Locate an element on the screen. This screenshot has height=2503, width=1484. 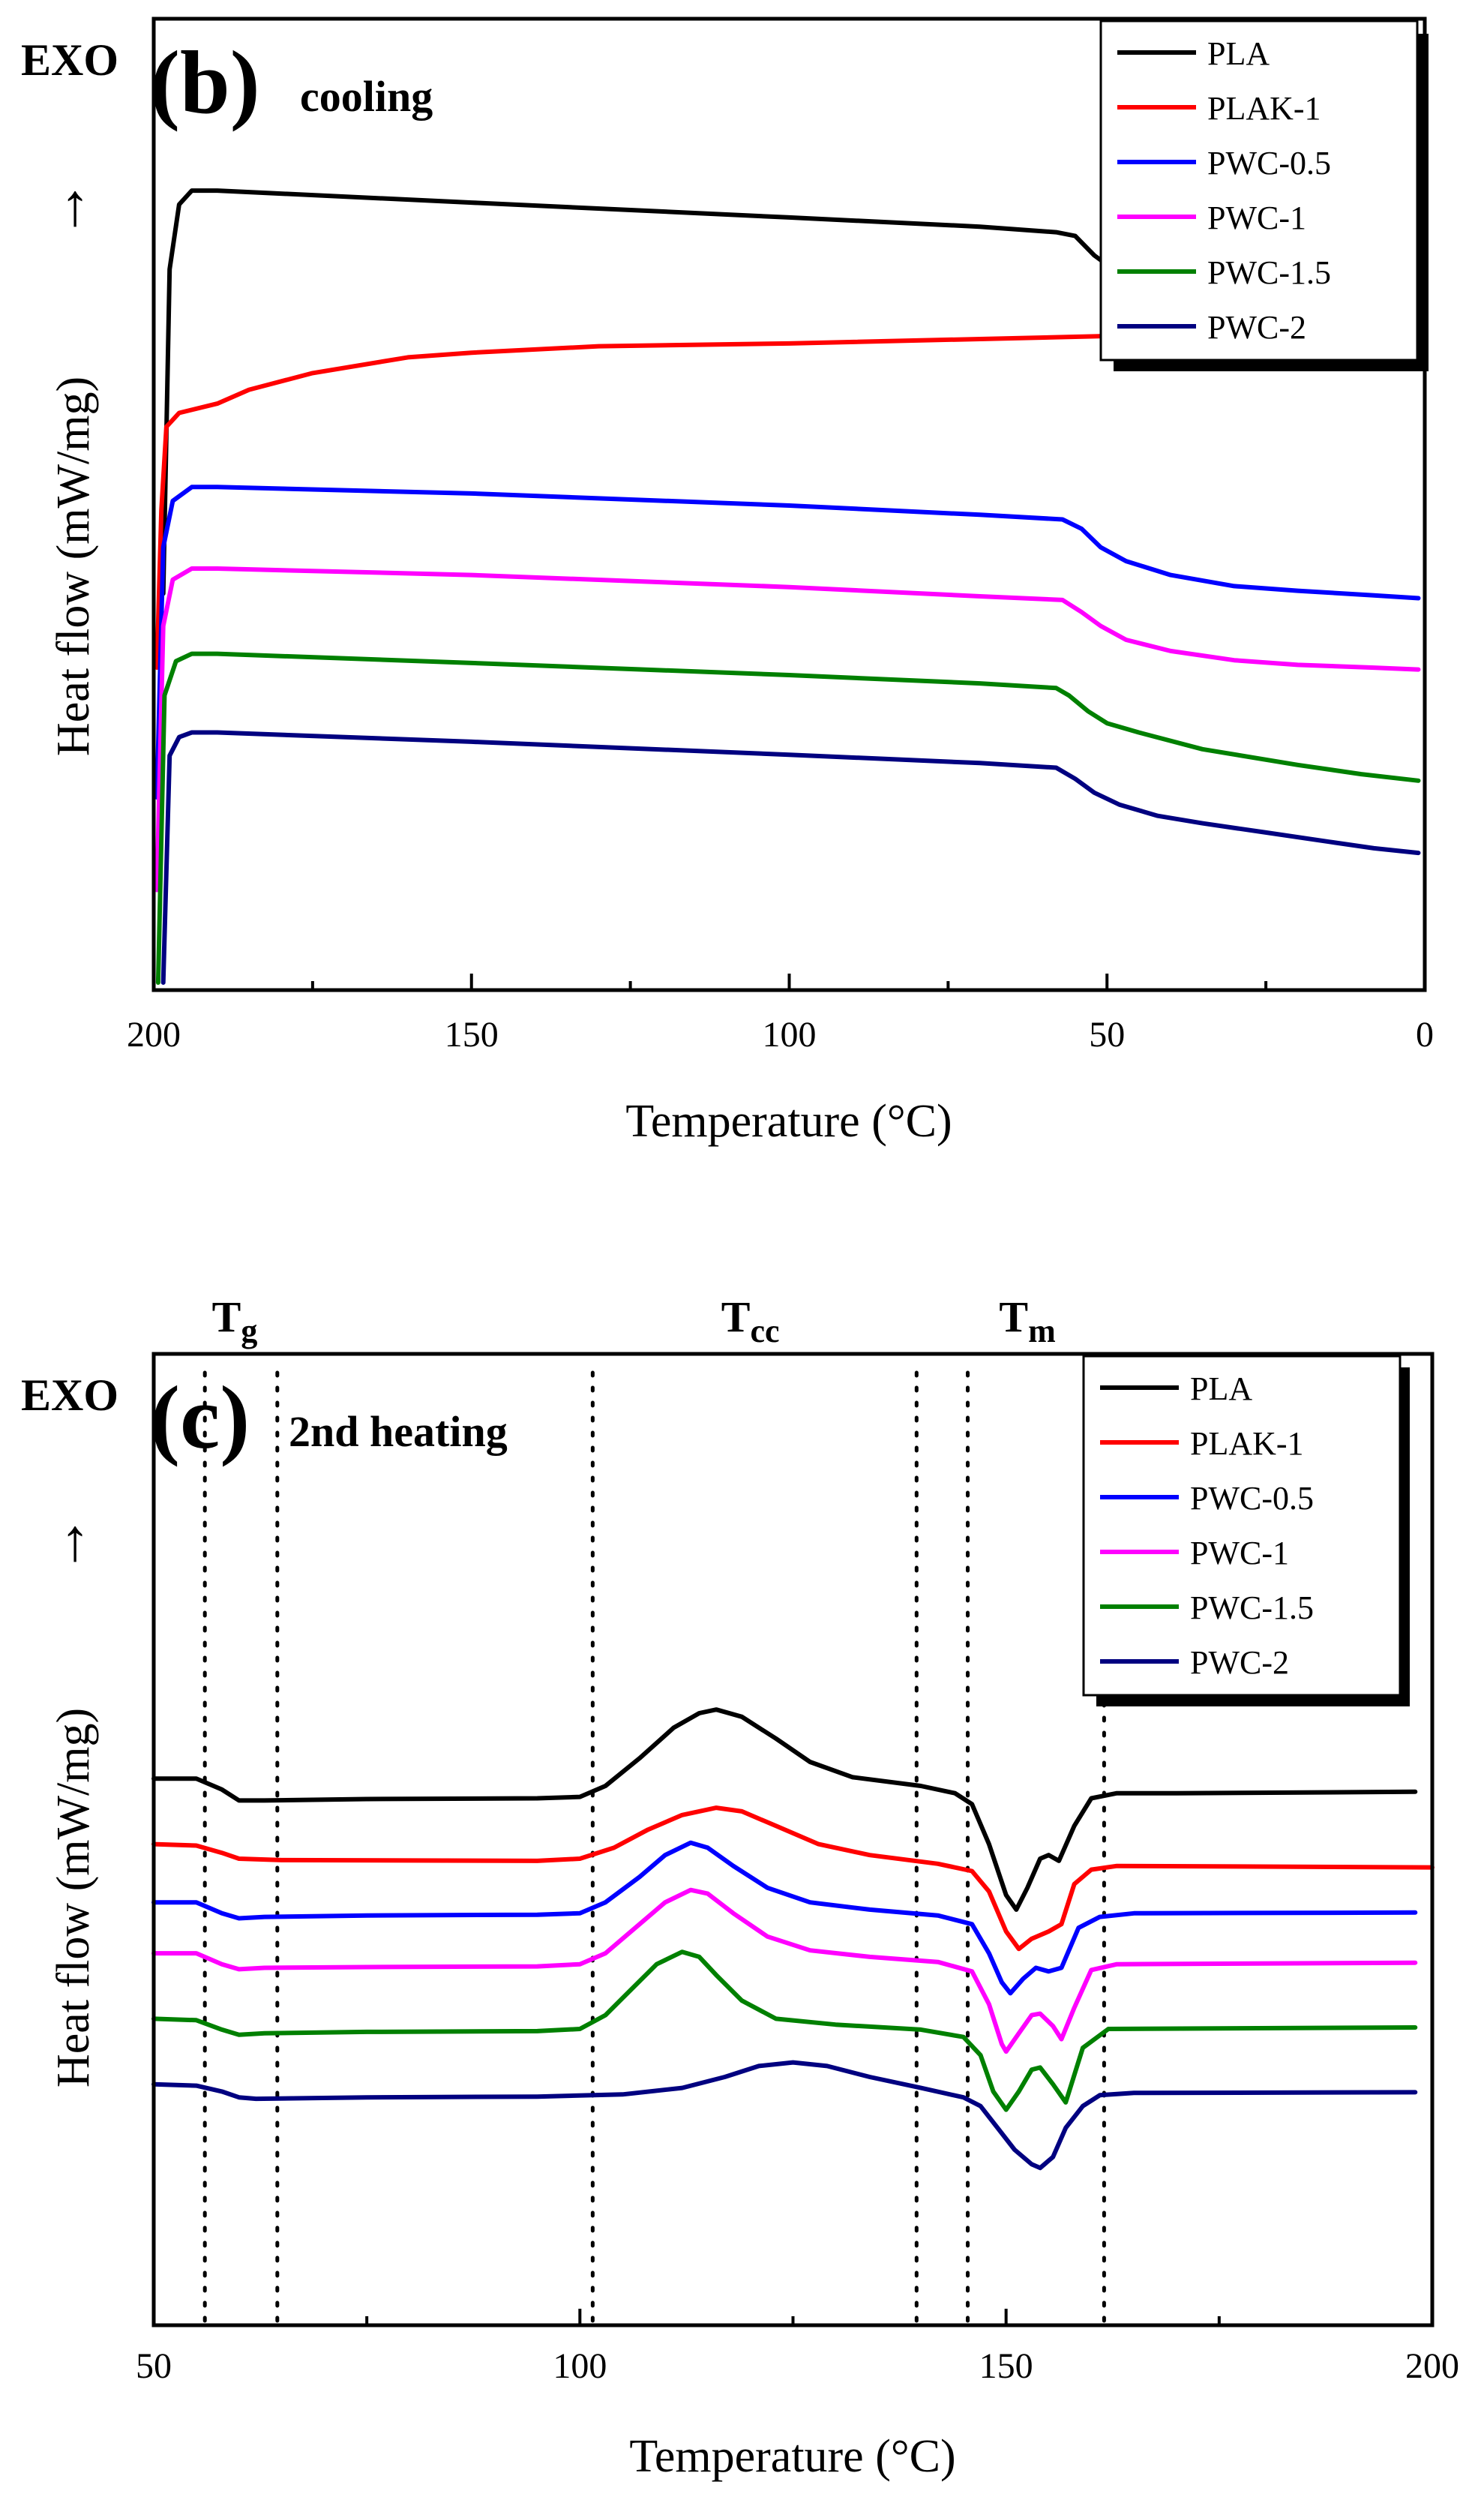
panel-b-tick-labels: 200 150 100 50 0 is located at coordinates (780, 1035).